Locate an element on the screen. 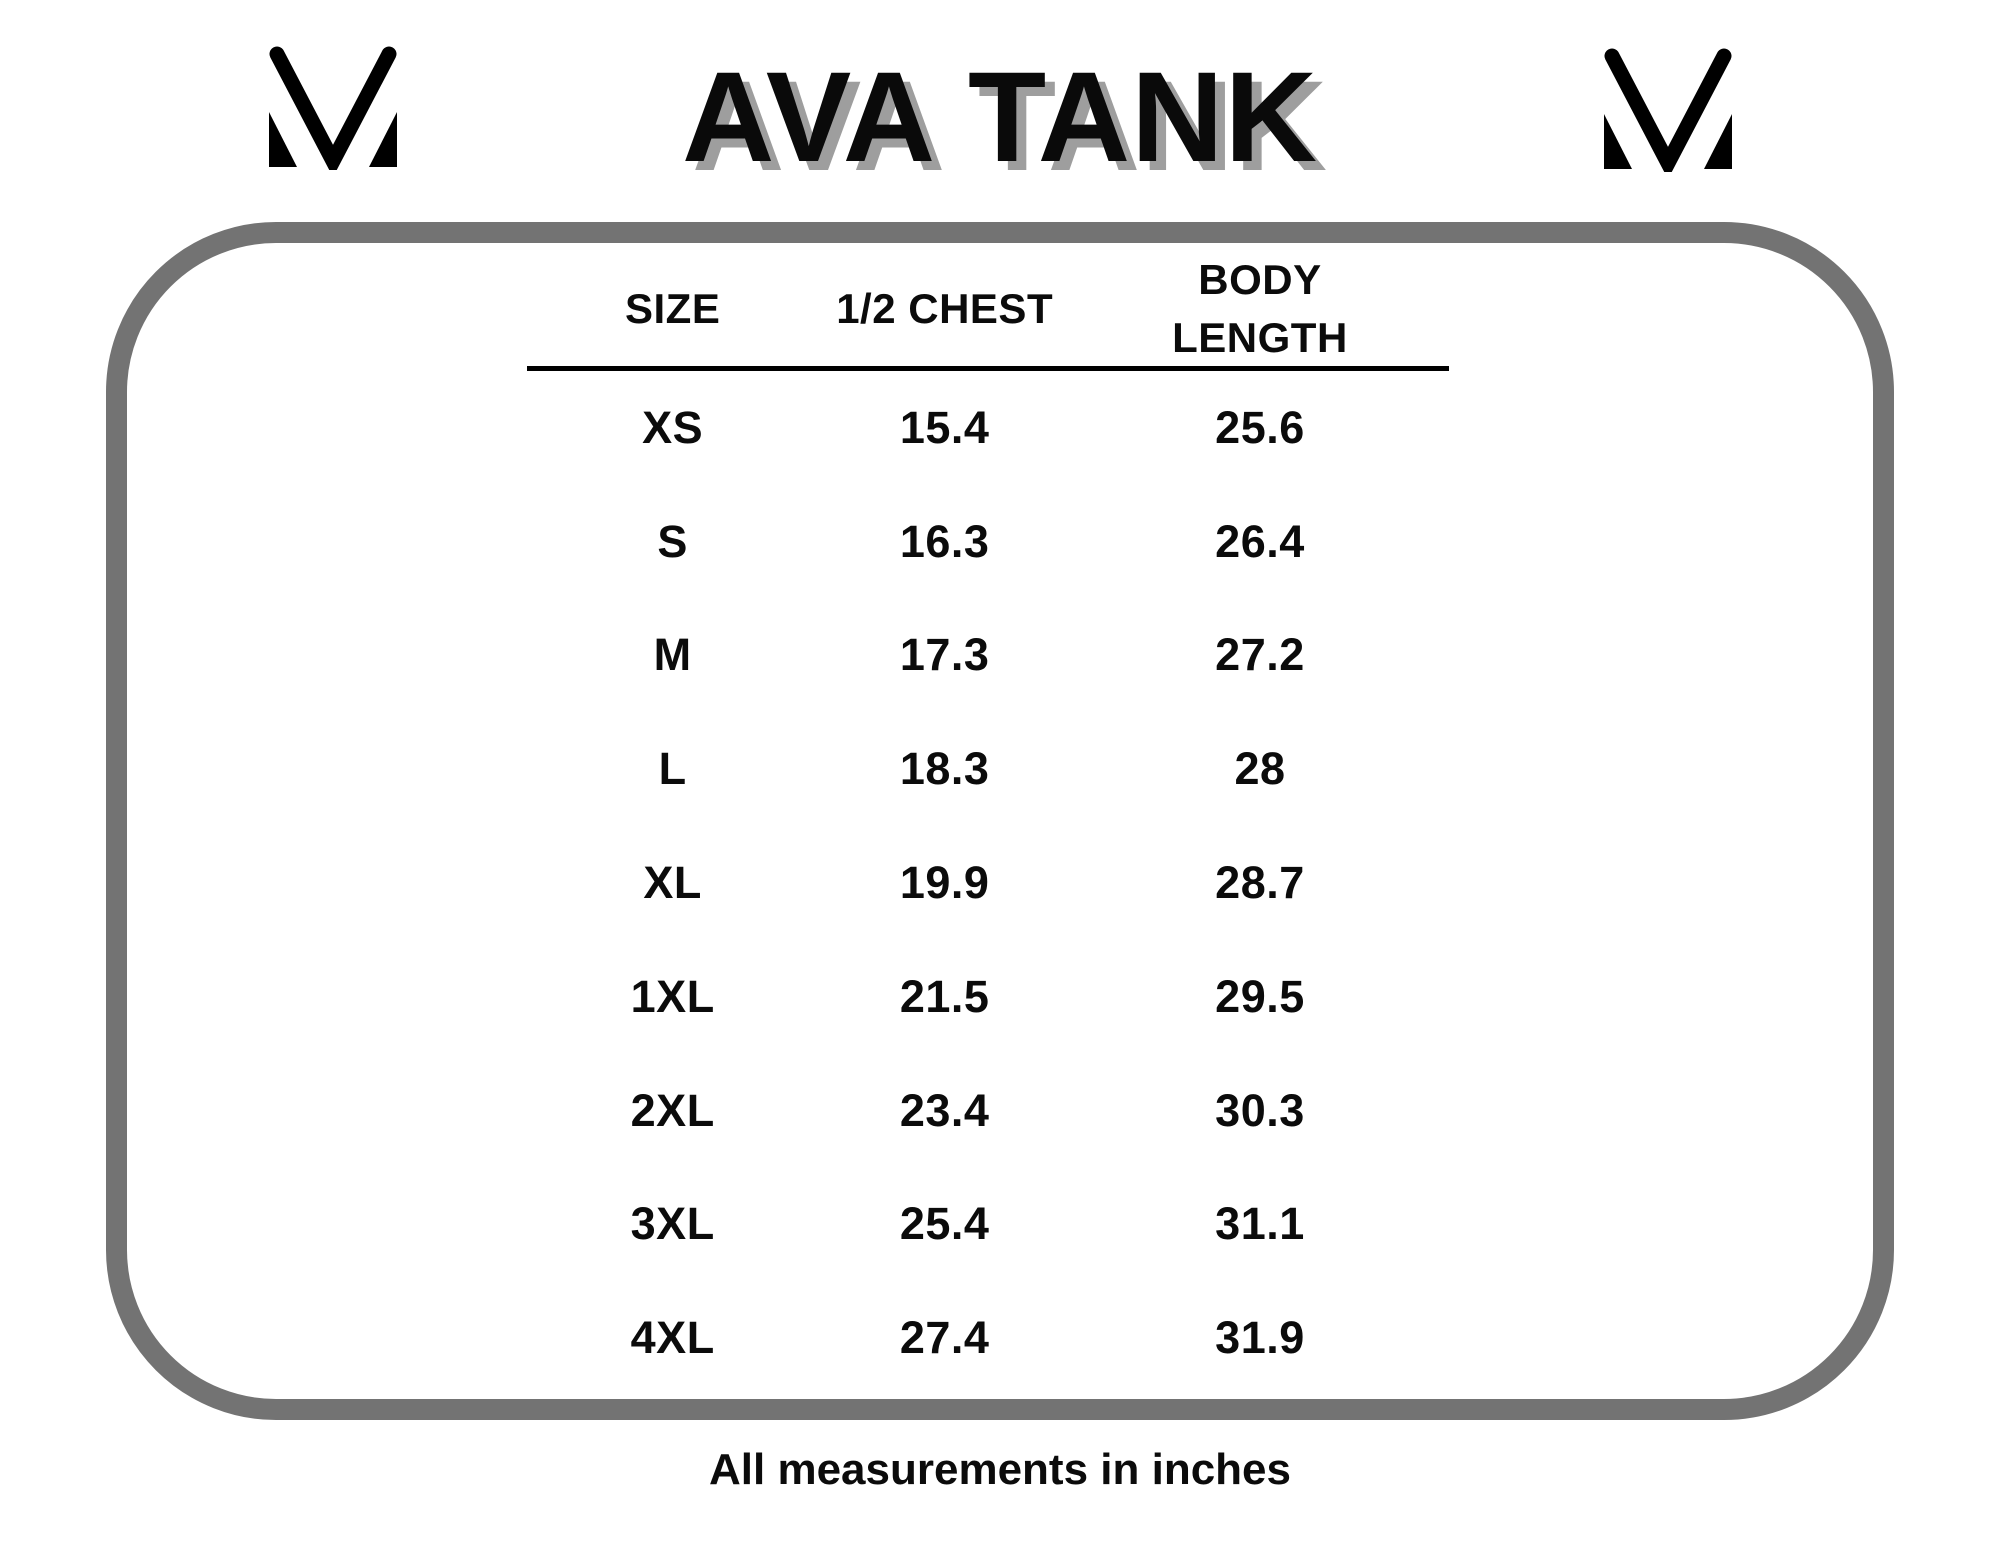  half-chest-cell: 21.5 is located at coordinates (944, 996).